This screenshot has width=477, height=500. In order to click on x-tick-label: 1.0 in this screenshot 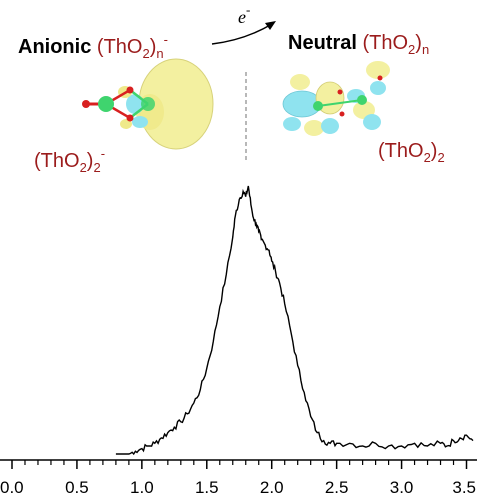, I will do `click(142, 487)`.